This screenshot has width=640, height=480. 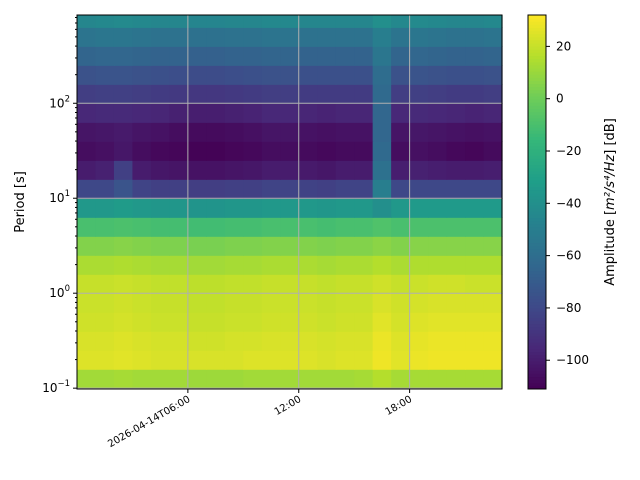 What do you see at coordinates (20, 202) in the screenshot?
I see `y-axis-label: Period [s]` at bounding box center [20, 202].